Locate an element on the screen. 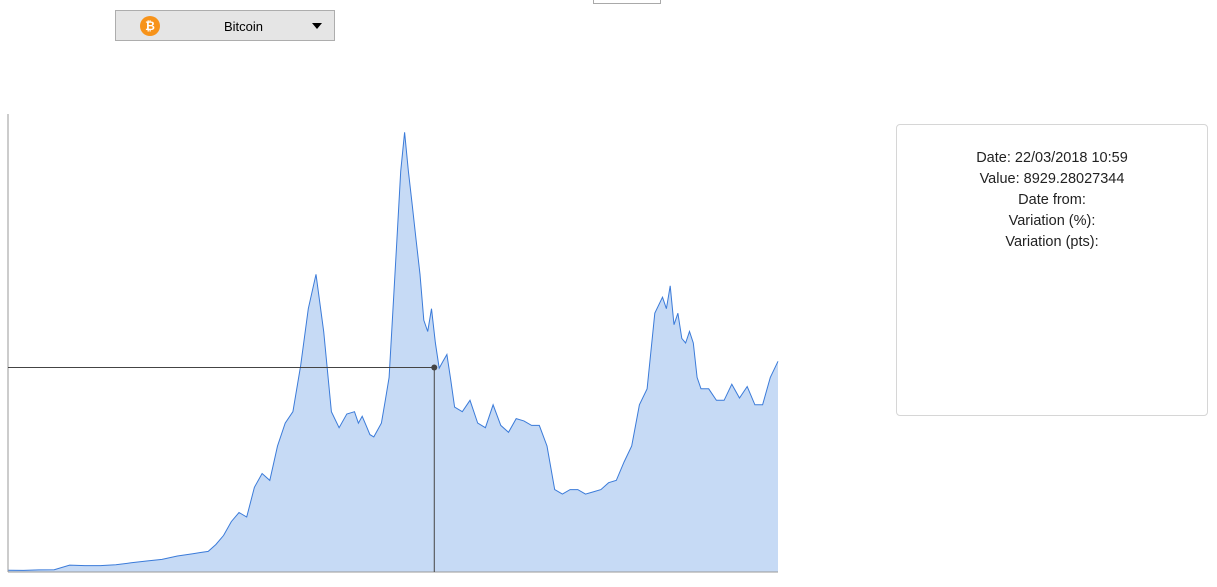 The width and height of the screenshot is (1217, 587). coin-selector-dropdown: ₿ Bitcoin is located at coordinates (225, 25).